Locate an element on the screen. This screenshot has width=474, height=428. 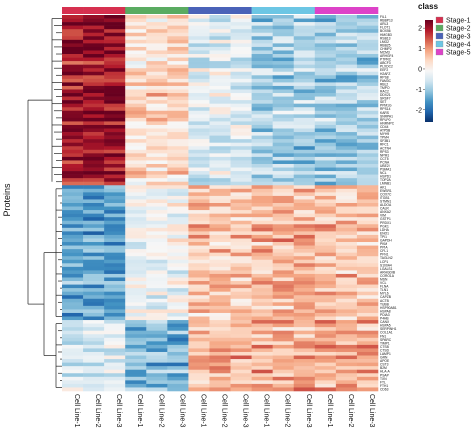
row-label: HSPA5 is located at coordinates (385, 326).